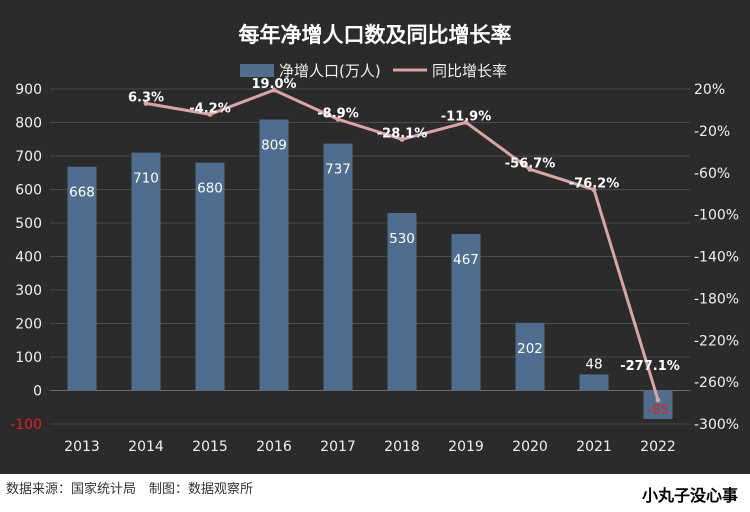  What do you see at coordinates (466, 312) in the screenshot?
I see `bar-2019` at bounding box center [466, 312].